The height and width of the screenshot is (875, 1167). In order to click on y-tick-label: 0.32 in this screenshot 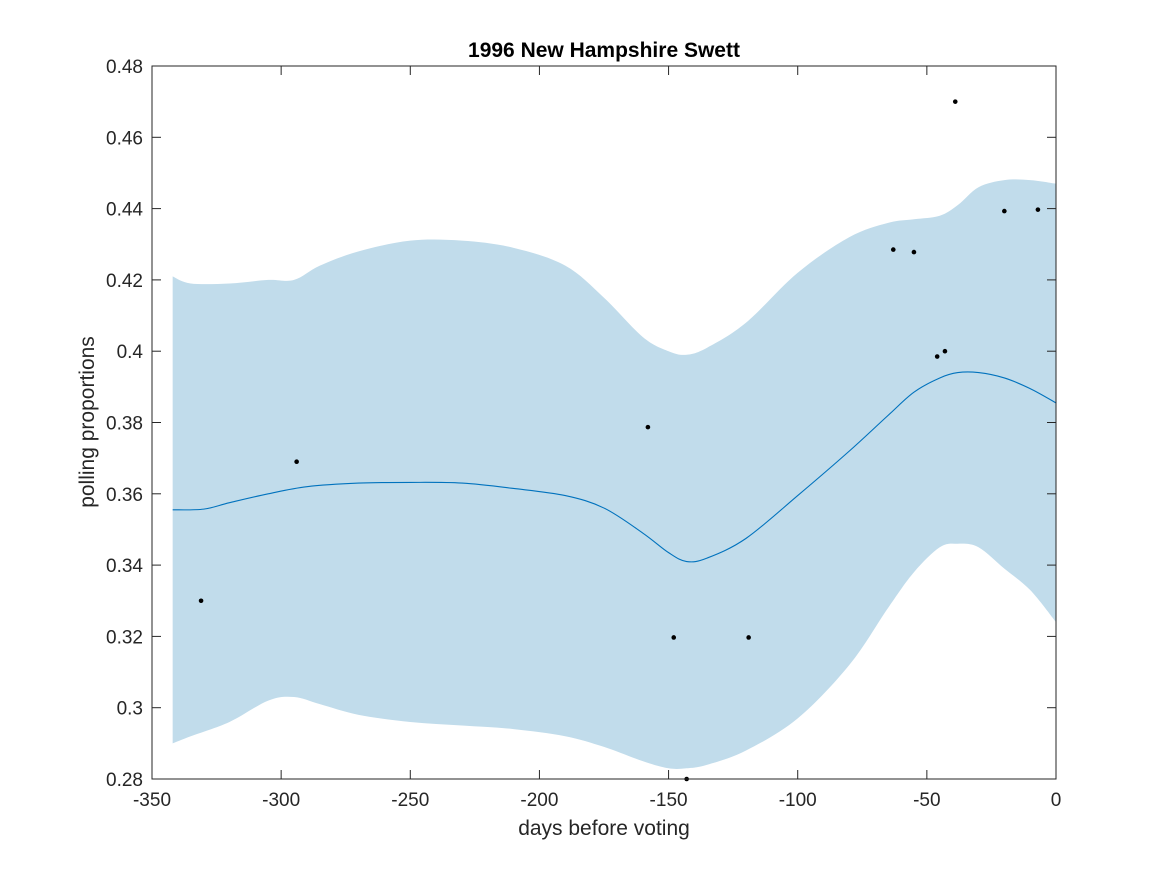, I will do `click(124, 637)`.